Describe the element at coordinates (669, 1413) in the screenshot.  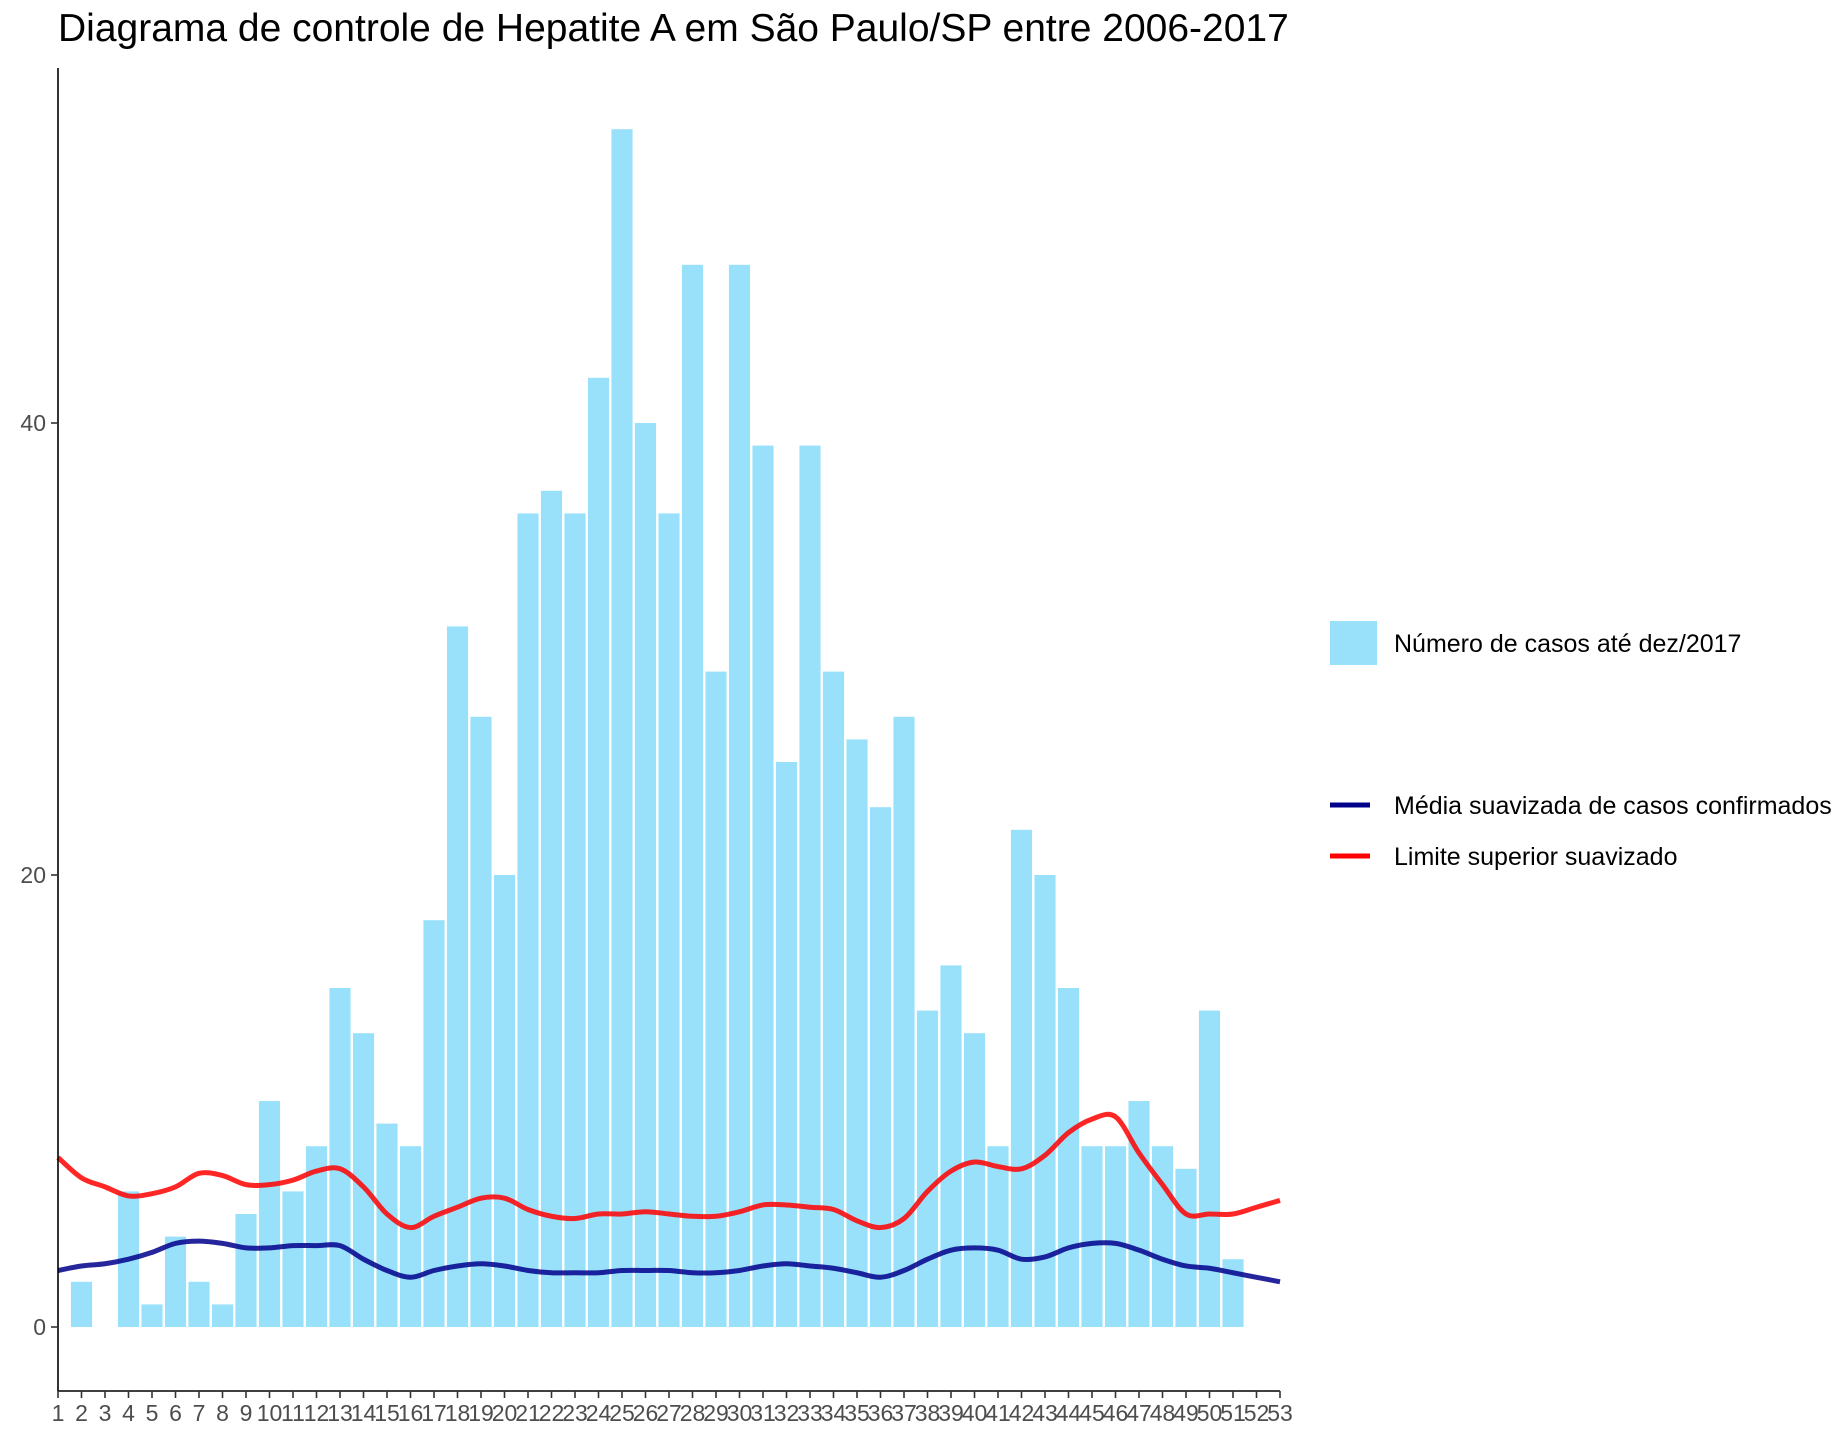
I see `x-tick-label: 27` at that location.